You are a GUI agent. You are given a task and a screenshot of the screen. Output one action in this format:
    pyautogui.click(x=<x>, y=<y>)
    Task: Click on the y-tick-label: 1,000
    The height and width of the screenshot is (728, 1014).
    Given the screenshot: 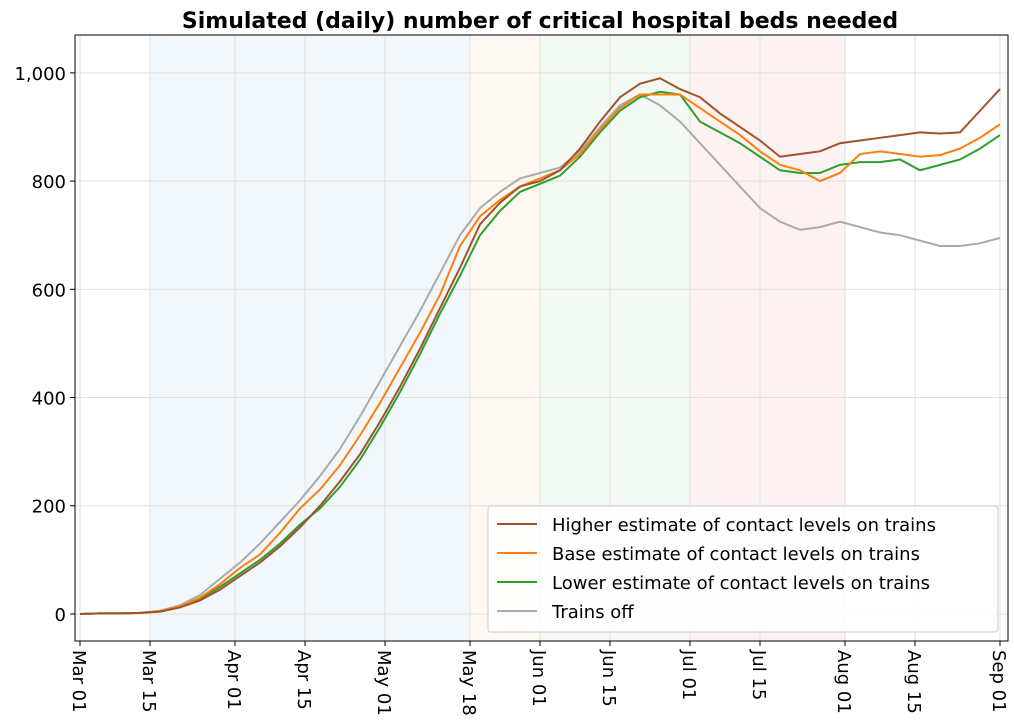 What is the action you would take?
    pyautogui.click(x=40, y=74)
    